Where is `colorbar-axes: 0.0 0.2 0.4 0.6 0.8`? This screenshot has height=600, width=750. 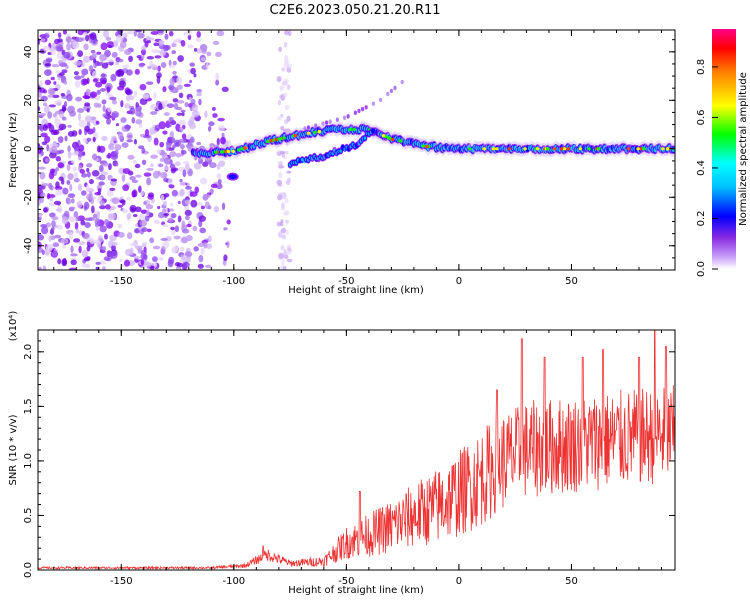
colorbar-axes: 0.0 0.2 0.4 0.6 0.8 is located at coordinates (707, 168).